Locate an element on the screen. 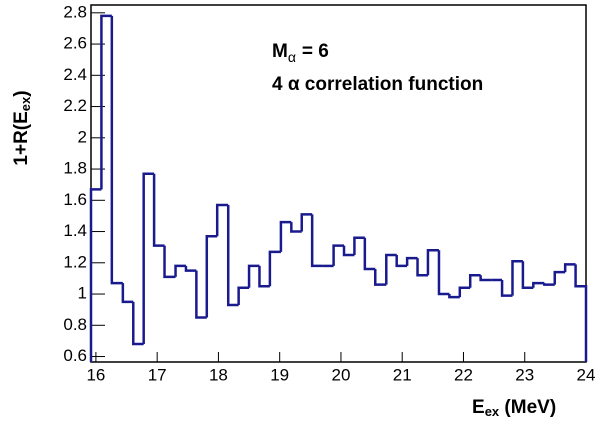  annotation-sub: α is located at coordinates (292, 57).